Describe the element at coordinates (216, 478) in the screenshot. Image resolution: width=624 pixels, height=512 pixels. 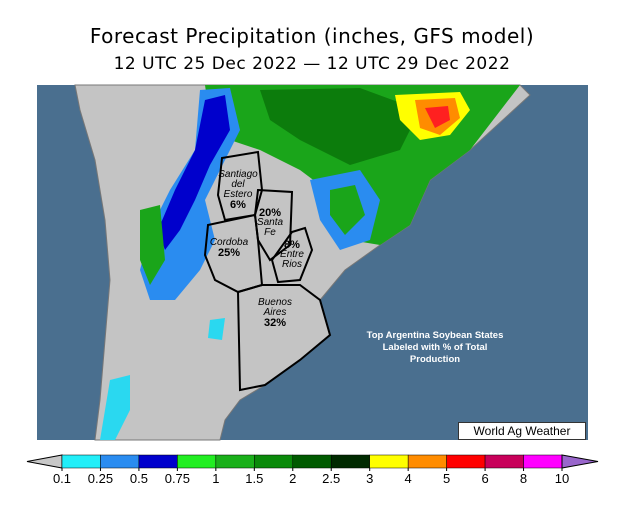
I see `colorbar-tick-label: 1` at that location.